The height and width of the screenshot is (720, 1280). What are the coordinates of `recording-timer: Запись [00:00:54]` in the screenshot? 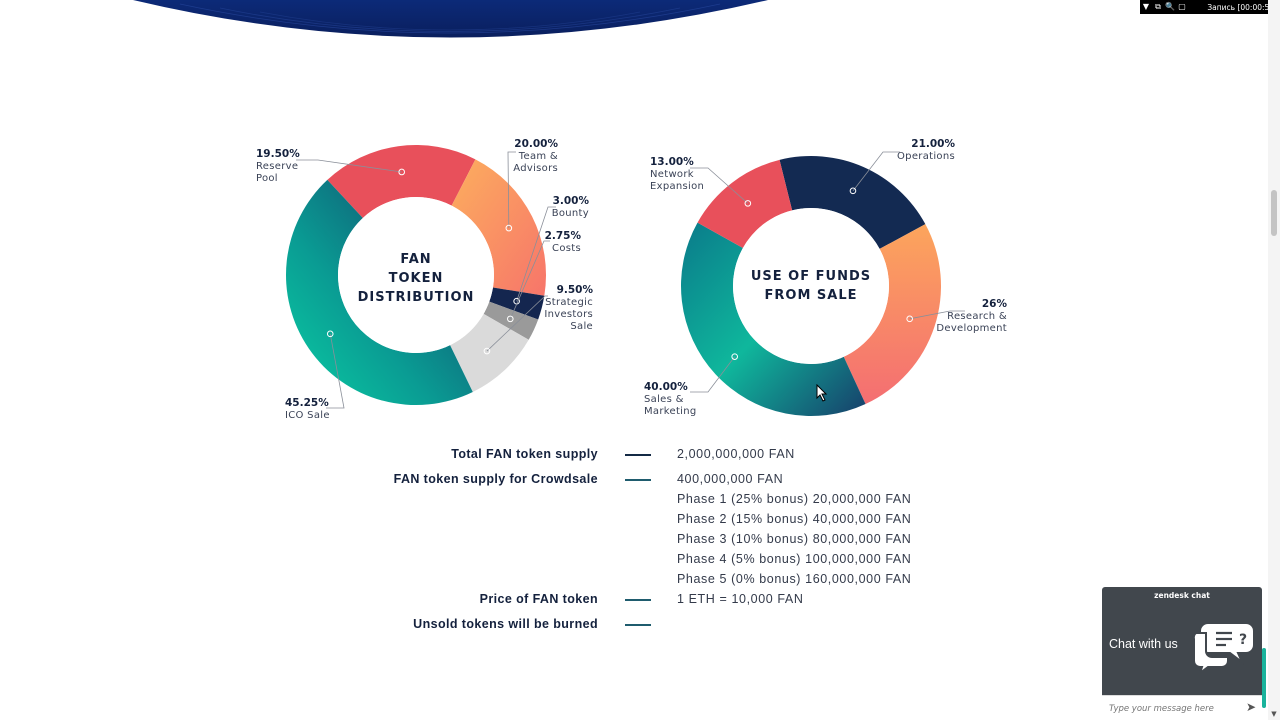 It's located at (1242, 7).